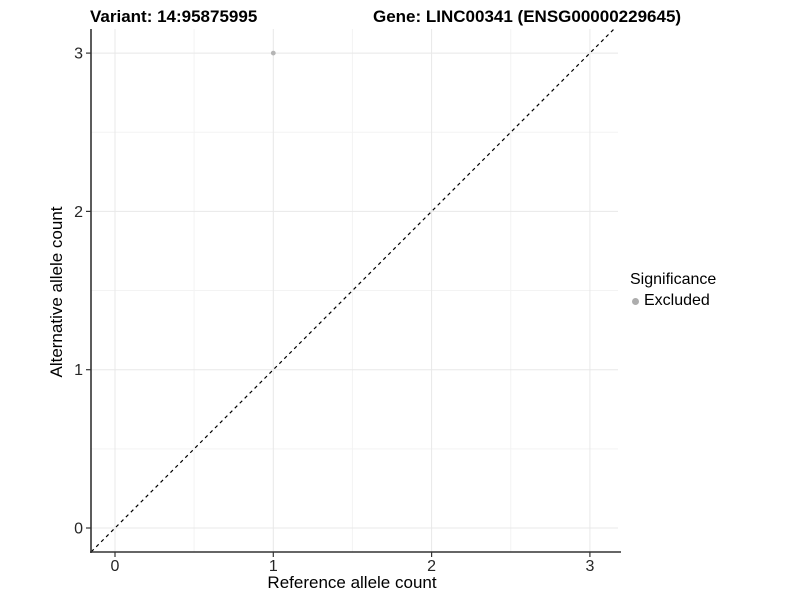 This screenshot has width=800, height=600. What do you see at coordinates (78, 212) in the screenshot?
I see `y-tick-label: 2` at bounding box center [78, 212].